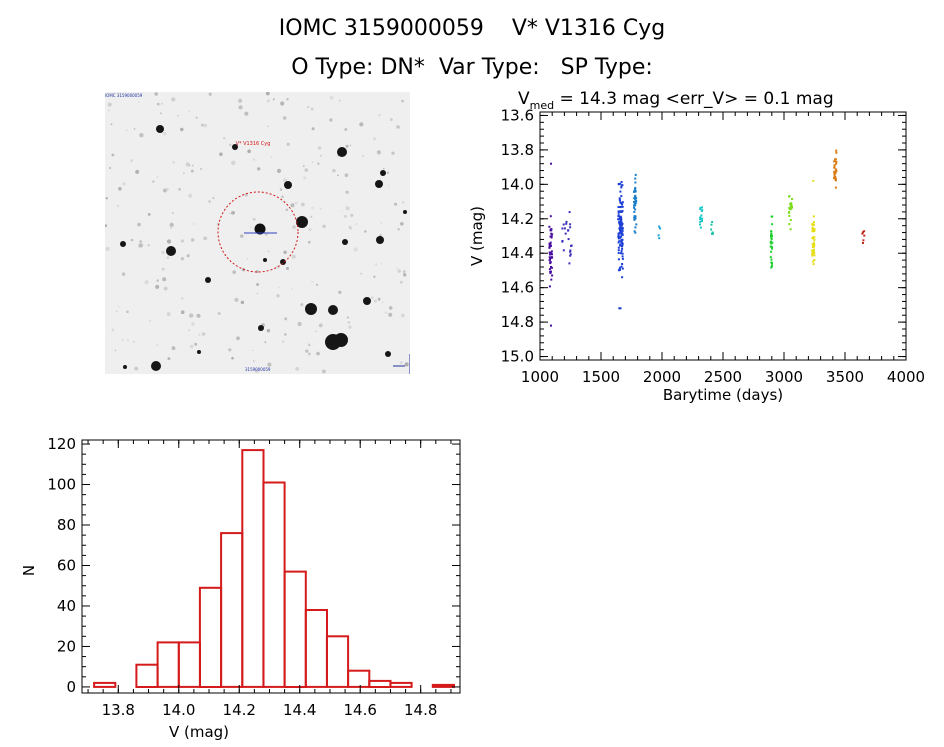  Describe the element at coordinates (676, 100) in the screenshot. I see `lightcurve-header: Vmed = 14.3 mag <err_V> = 0.1 mag` at that location.